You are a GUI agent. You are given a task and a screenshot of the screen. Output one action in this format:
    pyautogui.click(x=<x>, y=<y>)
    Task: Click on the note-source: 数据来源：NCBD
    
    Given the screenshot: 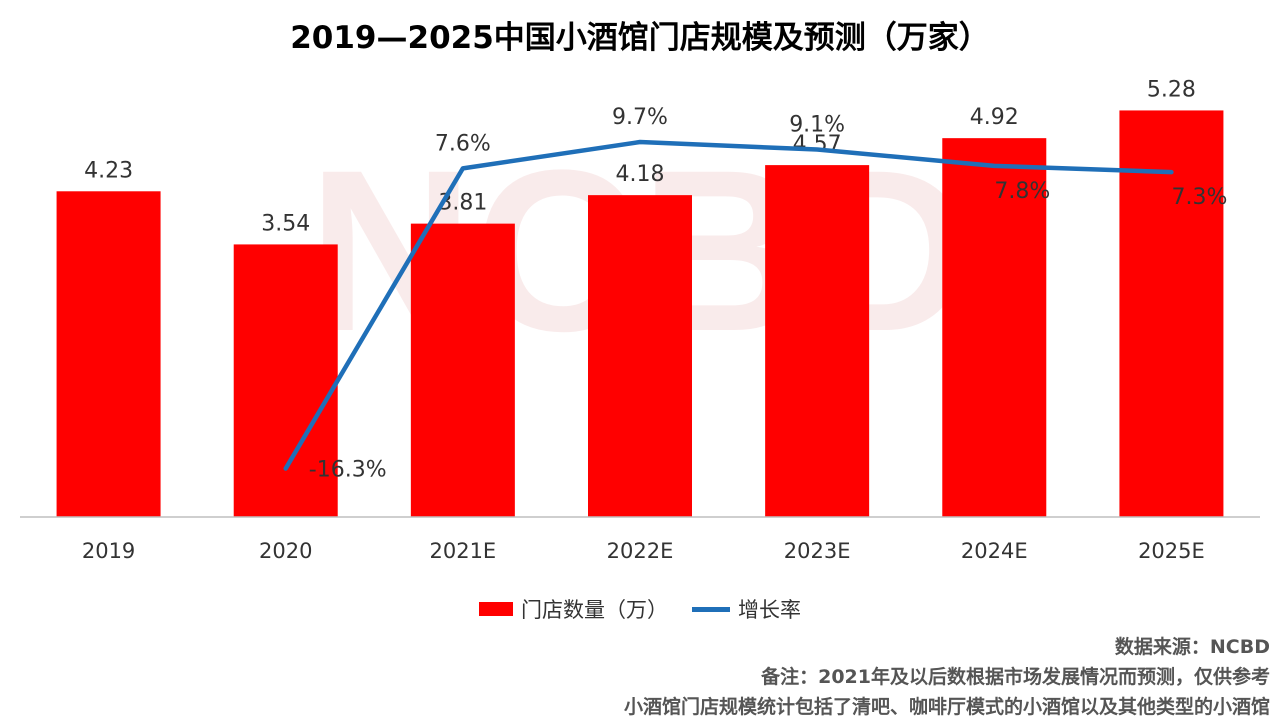 What is the action you would take?
    pyautogui.click(x=1192, y=647)
    